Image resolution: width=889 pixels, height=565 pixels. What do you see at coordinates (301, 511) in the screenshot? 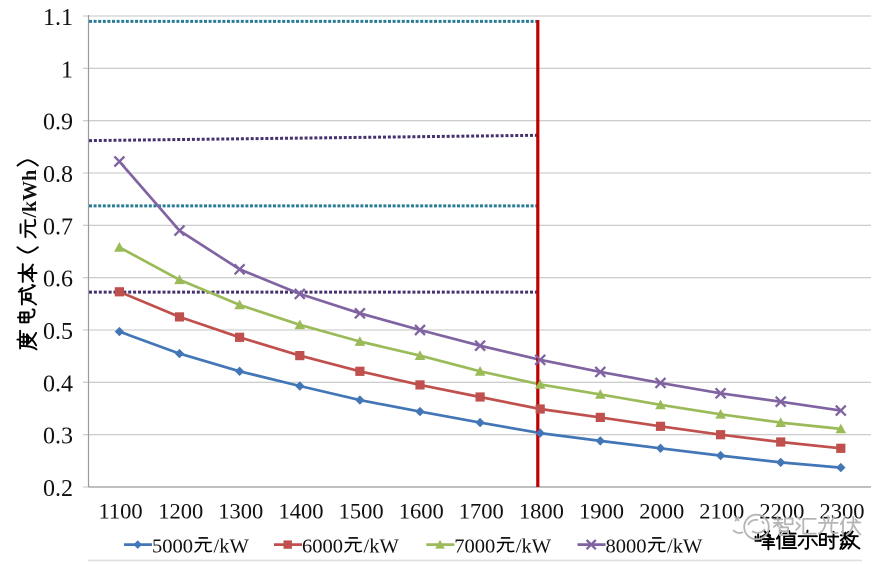
I see `svg-text: 1400` at bounding box center [301, 511].